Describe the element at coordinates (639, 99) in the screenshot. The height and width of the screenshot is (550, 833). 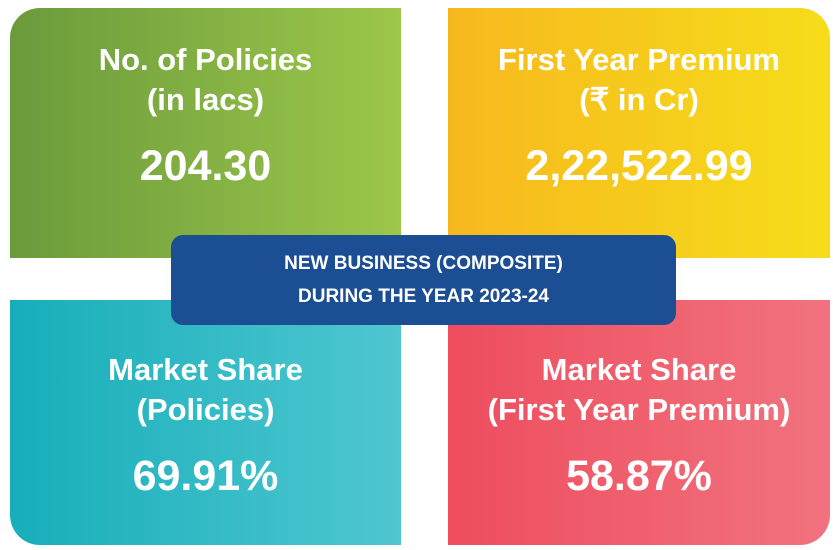
I see `title-line: (₹ in Cr)` at that location.